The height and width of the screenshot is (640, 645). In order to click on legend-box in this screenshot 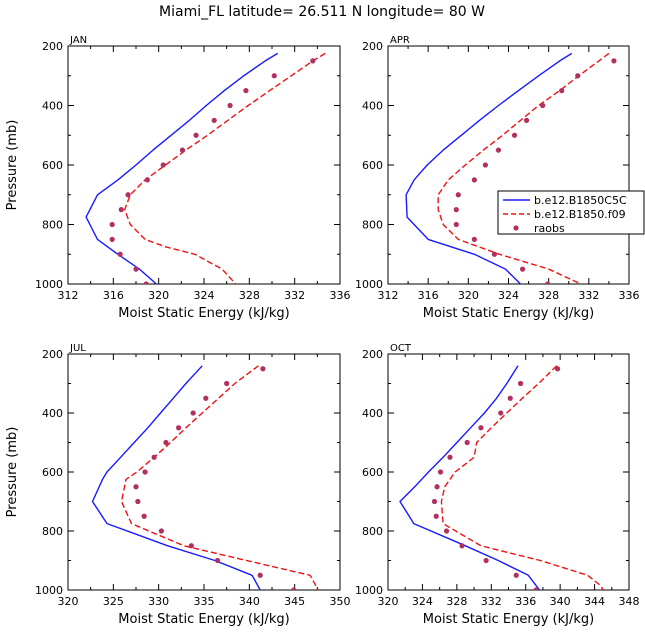, I will do `click(571, 212)`.